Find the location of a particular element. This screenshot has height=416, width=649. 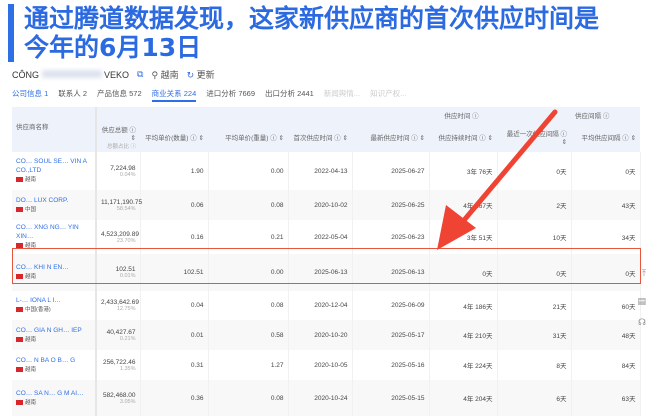

tab-3: 商业关系 224 is located at coordinates (174, 95).